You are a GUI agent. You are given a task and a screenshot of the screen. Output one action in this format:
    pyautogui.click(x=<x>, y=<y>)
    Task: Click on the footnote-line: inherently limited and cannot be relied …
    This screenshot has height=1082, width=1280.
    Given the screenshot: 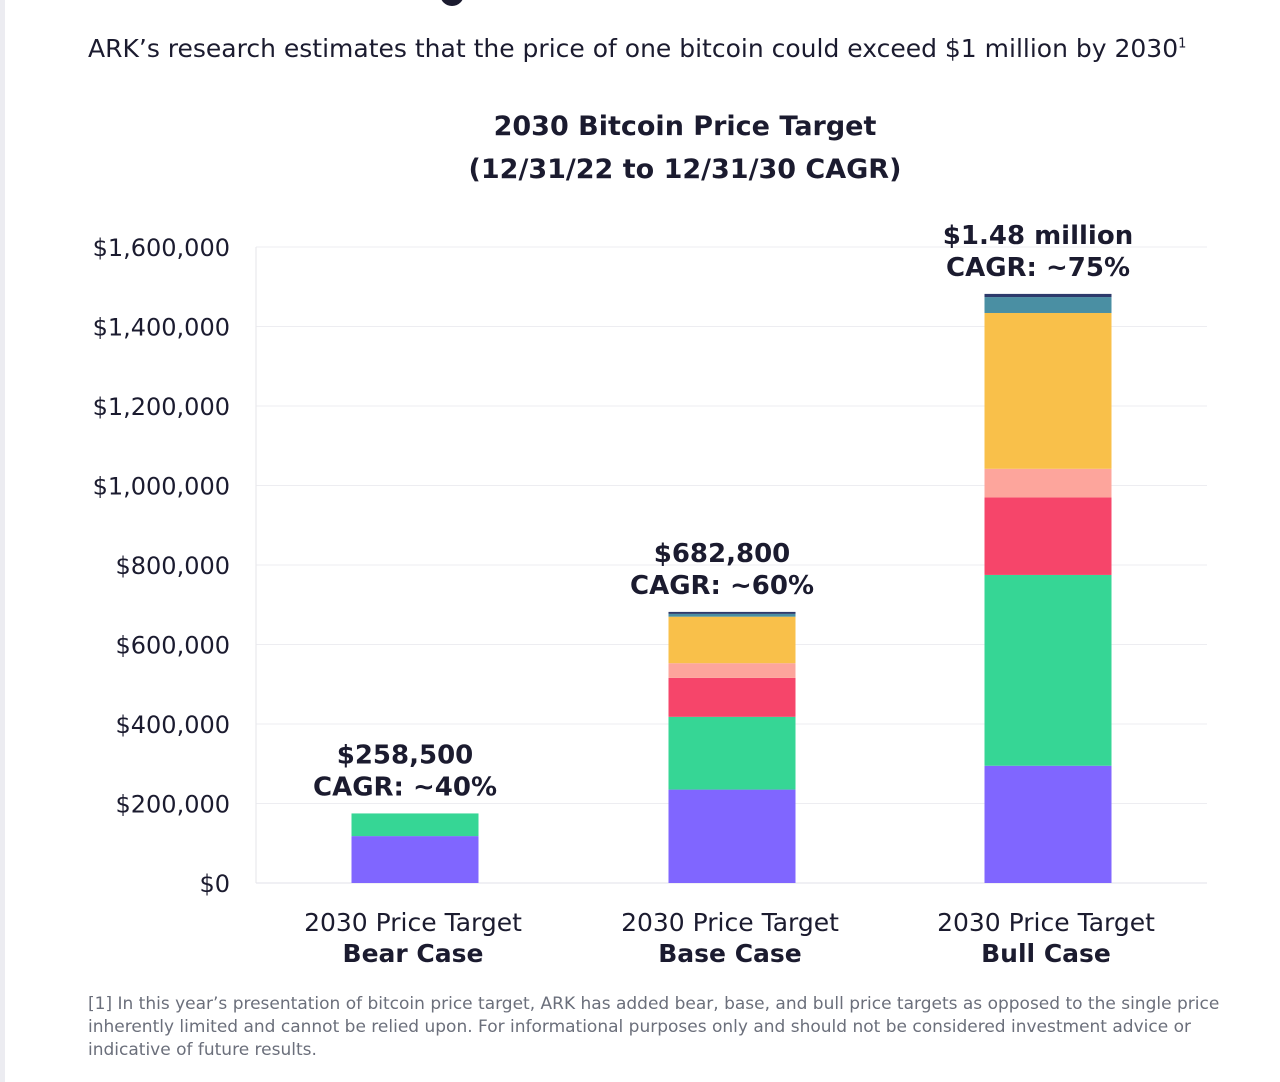 What is the action you would take?
    pyautogui.click(x=639, y=1027)
    